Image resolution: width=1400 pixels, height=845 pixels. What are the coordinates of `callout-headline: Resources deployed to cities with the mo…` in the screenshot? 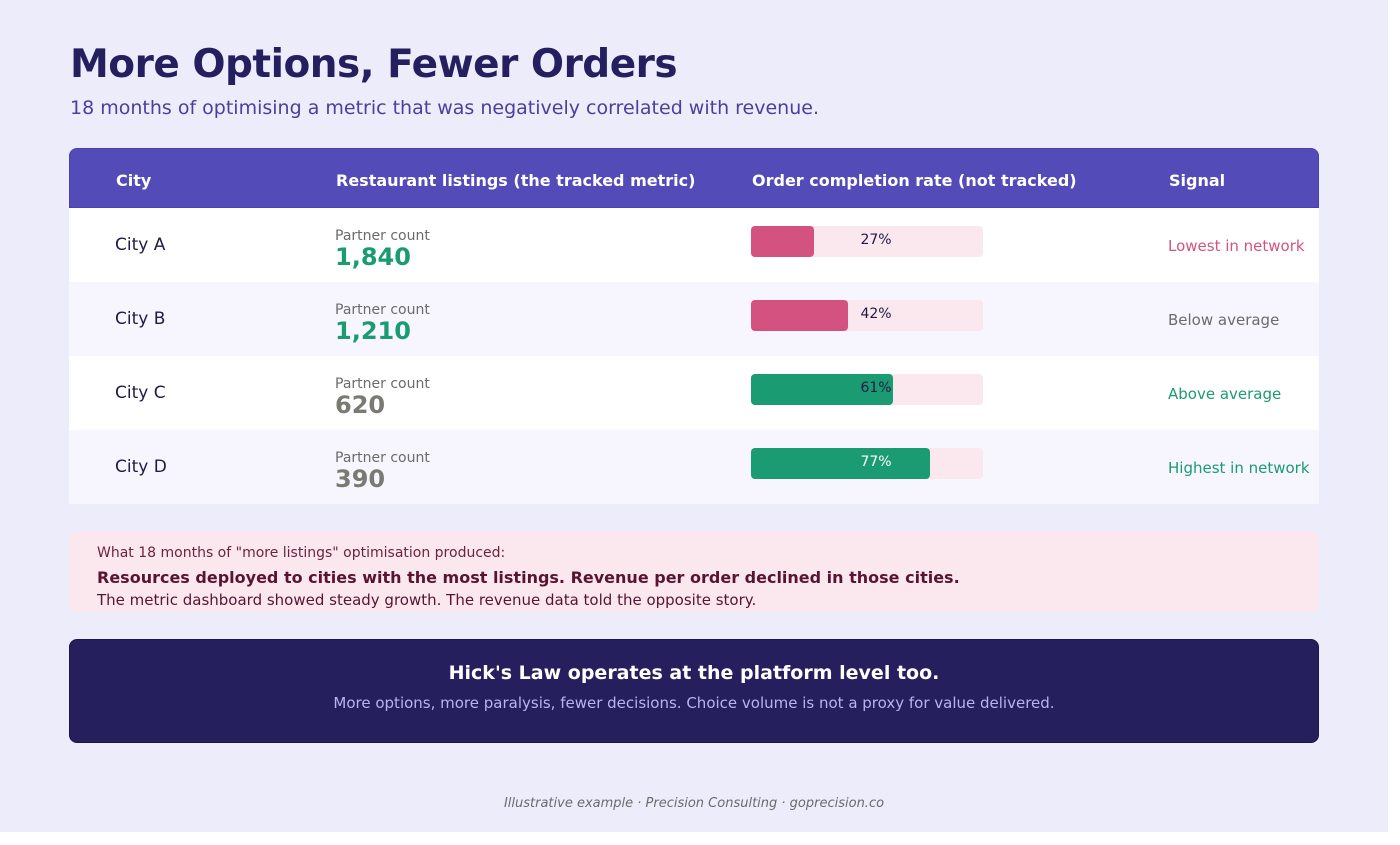 It's located at (528, 577).